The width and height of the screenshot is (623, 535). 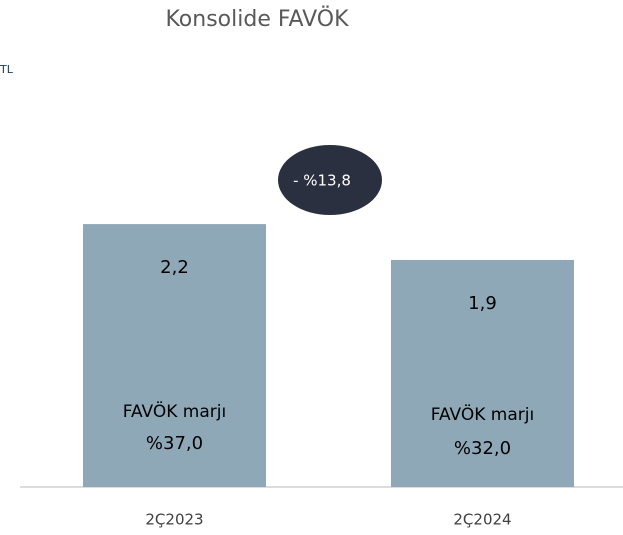 What do you see at coordinates (174, 267) in the screenshot?
I see `value-label: 2,2` at bounding box center [174, 267].